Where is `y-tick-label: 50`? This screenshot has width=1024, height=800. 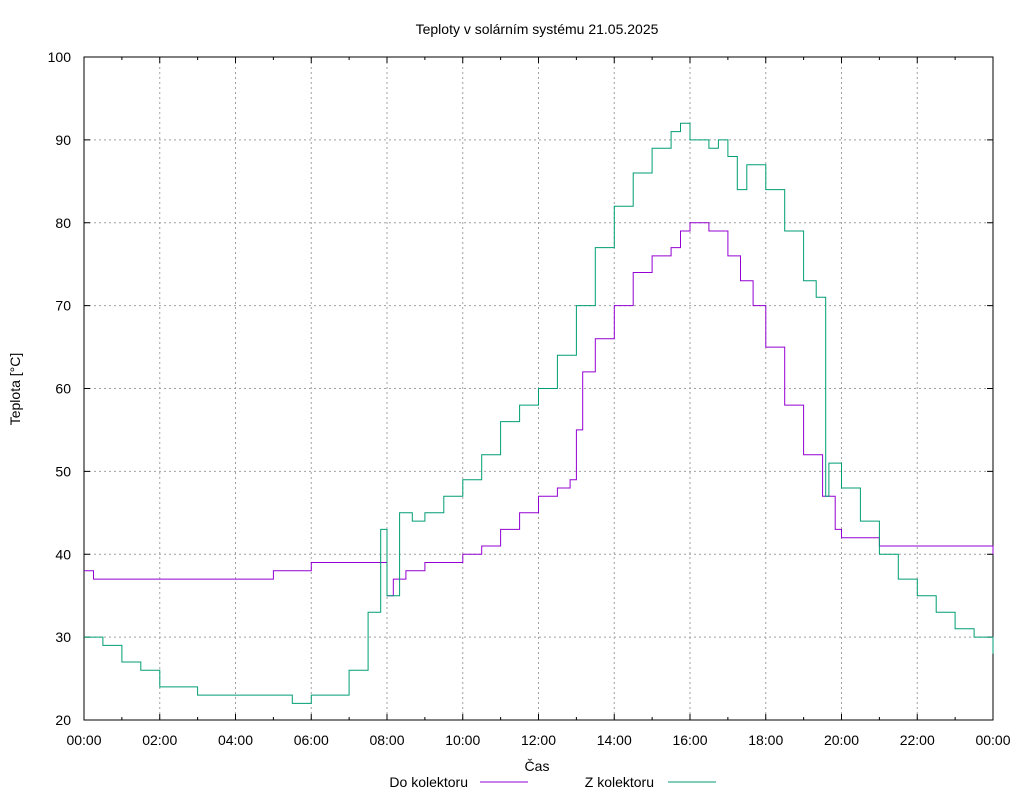
y-tick-label: 50 is located at coordinates (63, 471).